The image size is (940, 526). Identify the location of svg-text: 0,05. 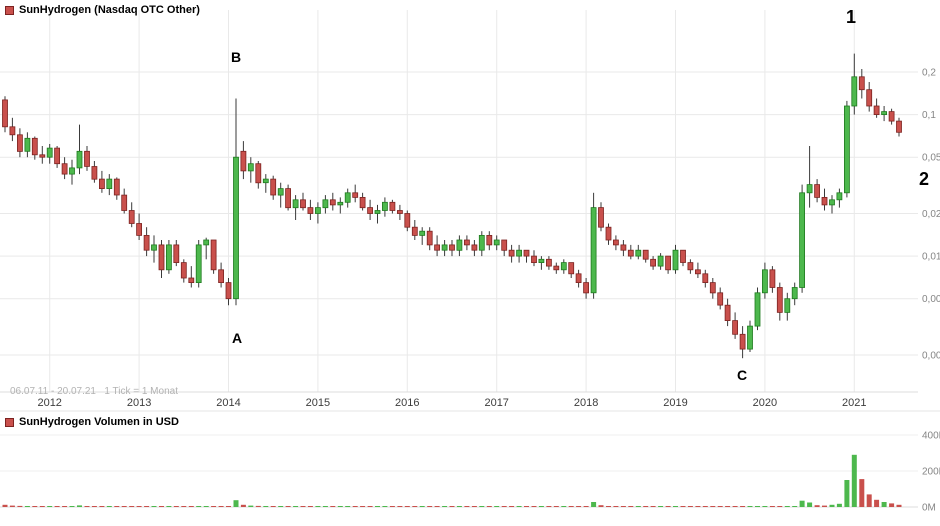
(931, 158).